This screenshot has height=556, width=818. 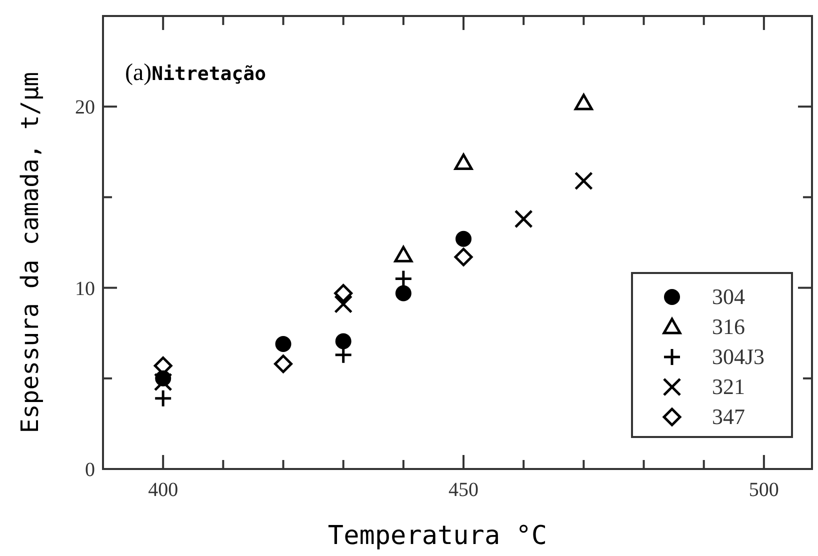 What do you see at coordinates (738, 356) in the screenshot?
I see `legend-label: 304J3` at bounding box center [738, 356].